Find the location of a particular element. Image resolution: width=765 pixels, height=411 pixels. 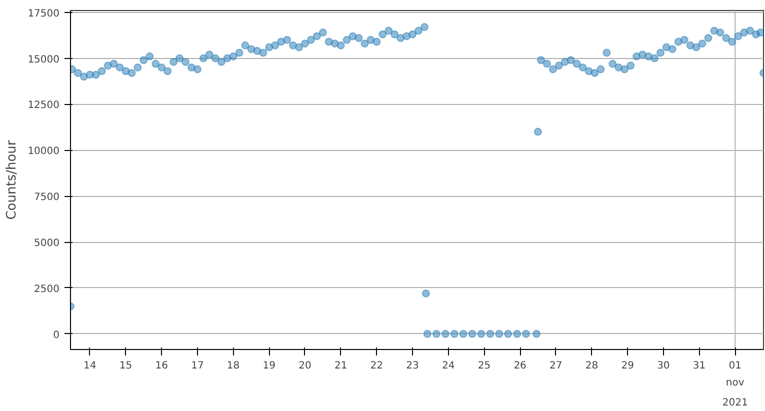

x-tick-label: 22 is located at coordinates (377, 366).